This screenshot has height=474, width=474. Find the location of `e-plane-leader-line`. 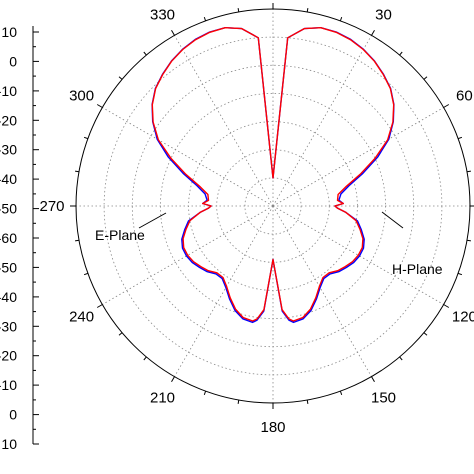

e-plane-leader-line is located at coordinates (152, 220).